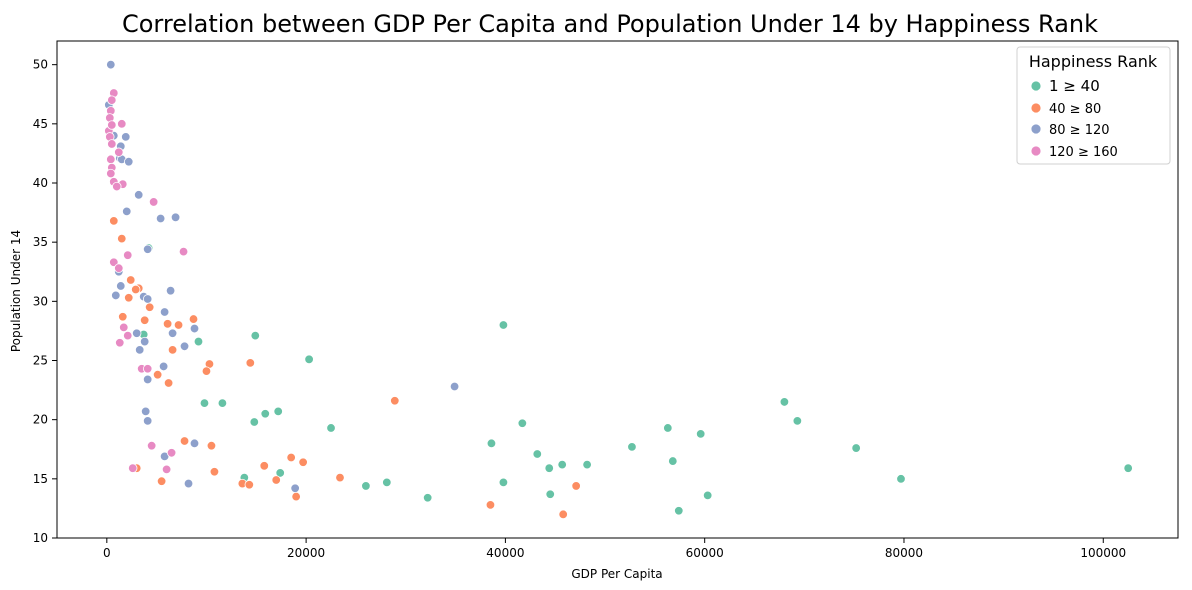 Image resolution: width=1192 pixels, height=590 pixels. I want to click on x-axis-label: GDP Per Capita, so click(616, 574).